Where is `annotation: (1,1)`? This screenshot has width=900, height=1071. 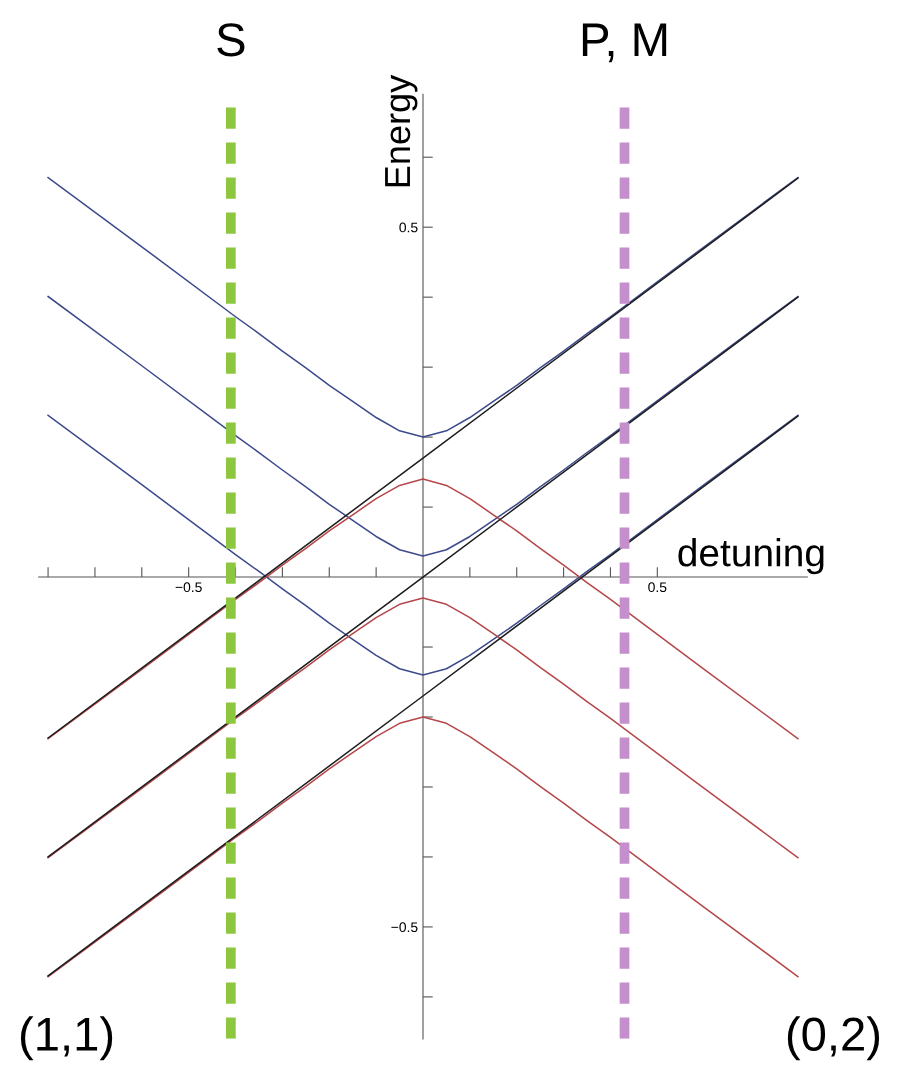 annotation: (1,1) is located at coordinates (66, 1038).